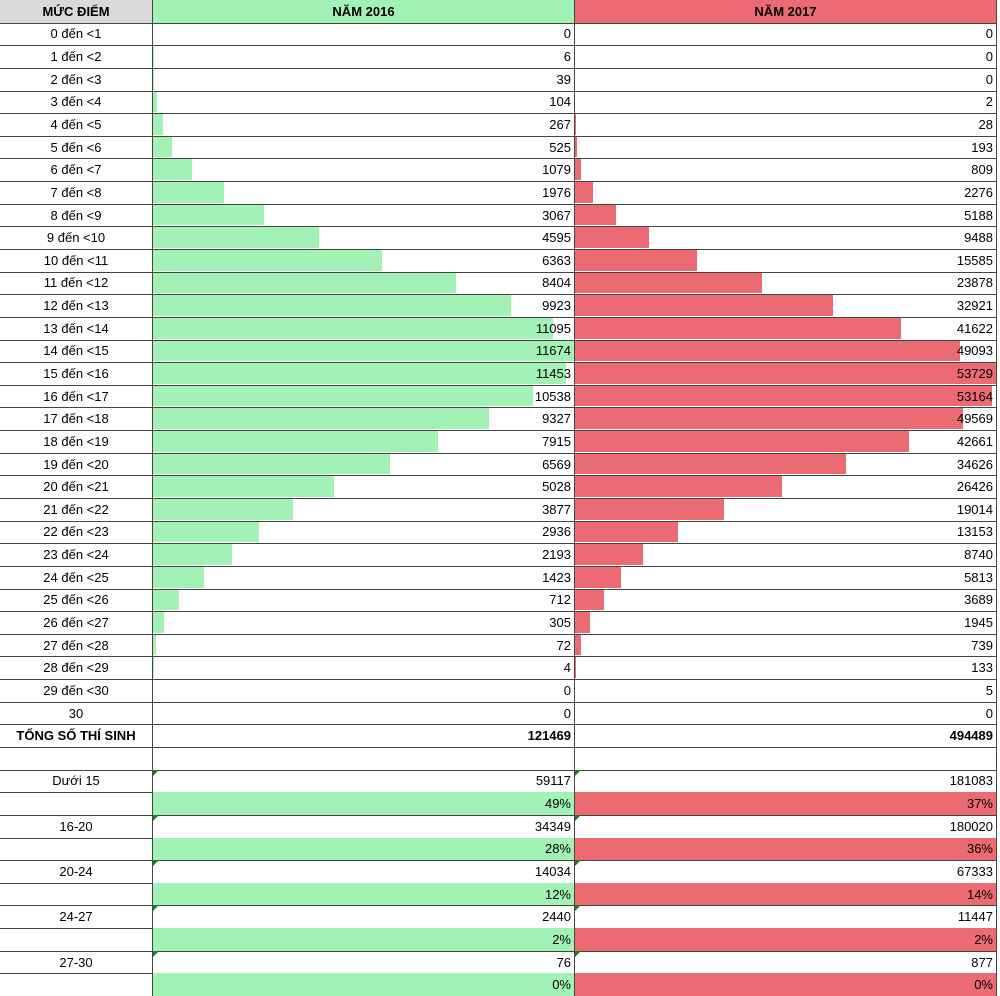 The height and width of the screenshot is (996, 1000). What do you see at coordinates (76, 917) in the screenshot?
I see `group-label: 24-27` at bounding box center [76, 917].